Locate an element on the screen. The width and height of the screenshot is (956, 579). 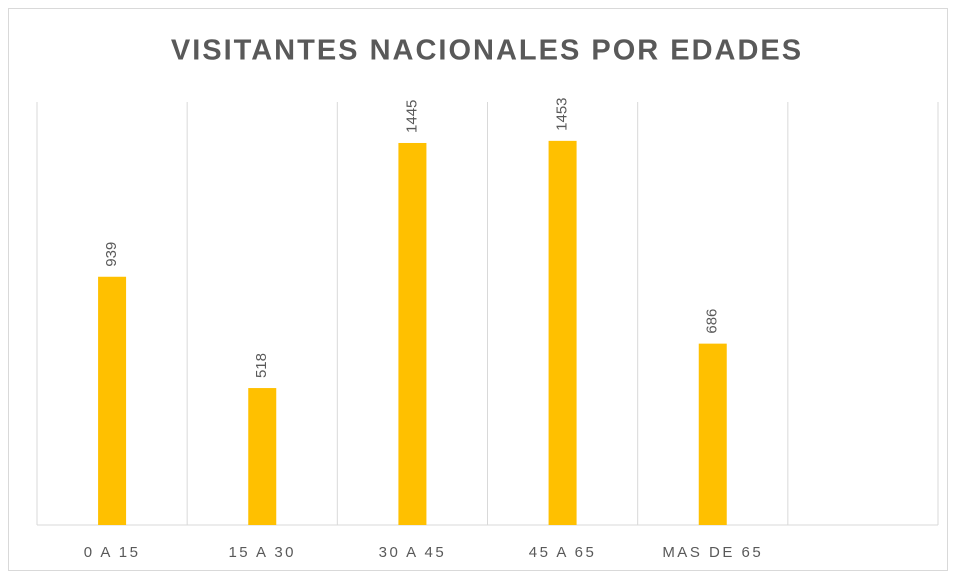
data-label: 1445 is located at coordinates (411, 116).